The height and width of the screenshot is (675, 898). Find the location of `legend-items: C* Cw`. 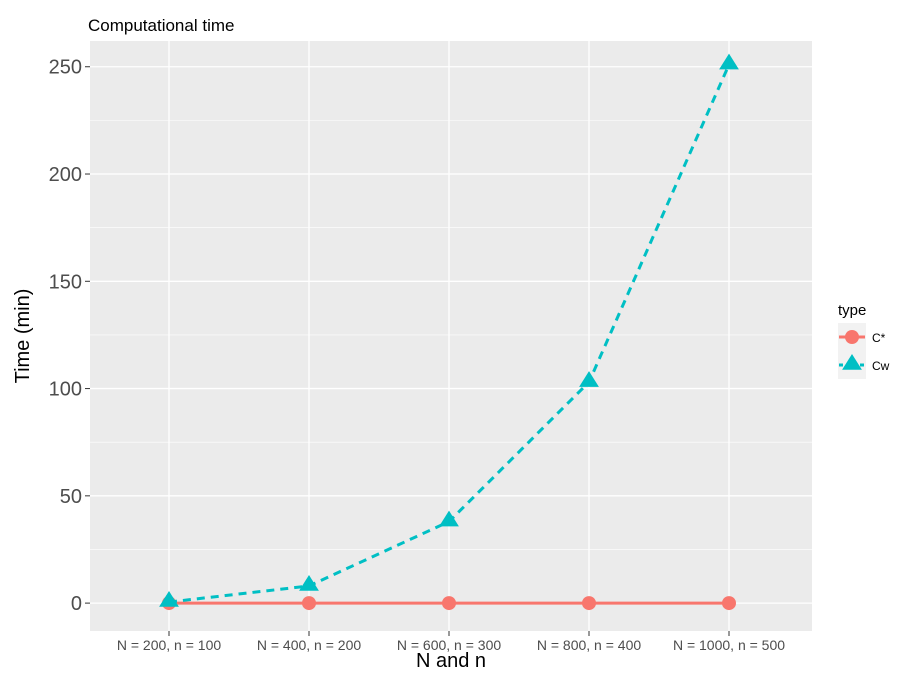

legend-items: C* Cw is located at coordinates (864, 351).